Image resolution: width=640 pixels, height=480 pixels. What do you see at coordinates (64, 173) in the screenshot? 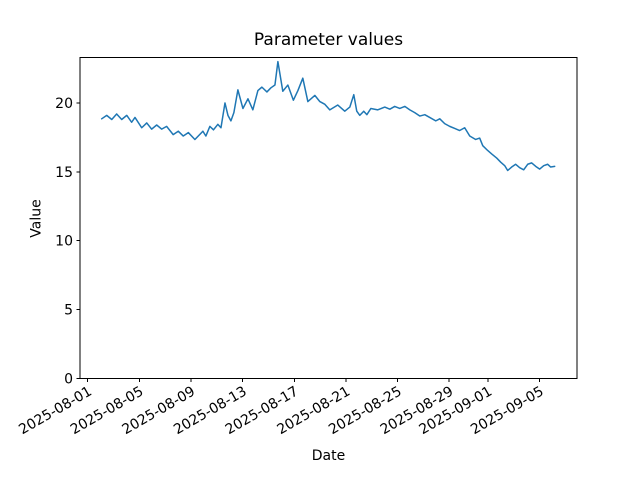
I see `y-tick-label: 15` at bounding box center [64, 173].